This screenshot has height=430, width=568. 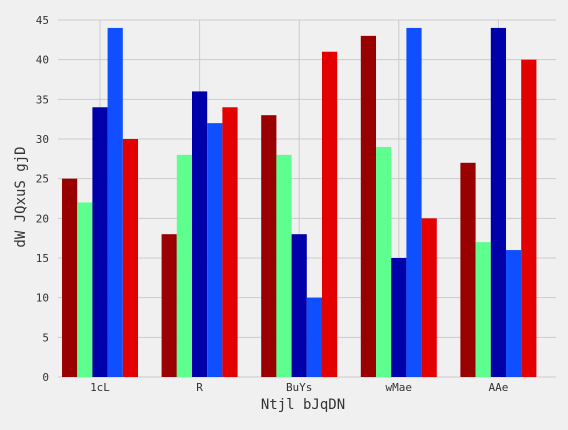 What do you see at coordinates (399, 387) in the screenshot?
I see `x-tick-label: wMae` at bounding box center [399, 387].